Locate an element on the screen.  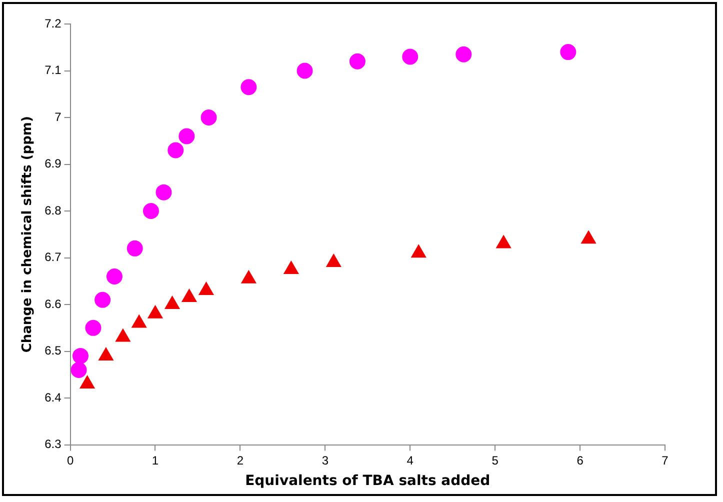
x-tick-label: 7 is located at coordinates (665, 460).